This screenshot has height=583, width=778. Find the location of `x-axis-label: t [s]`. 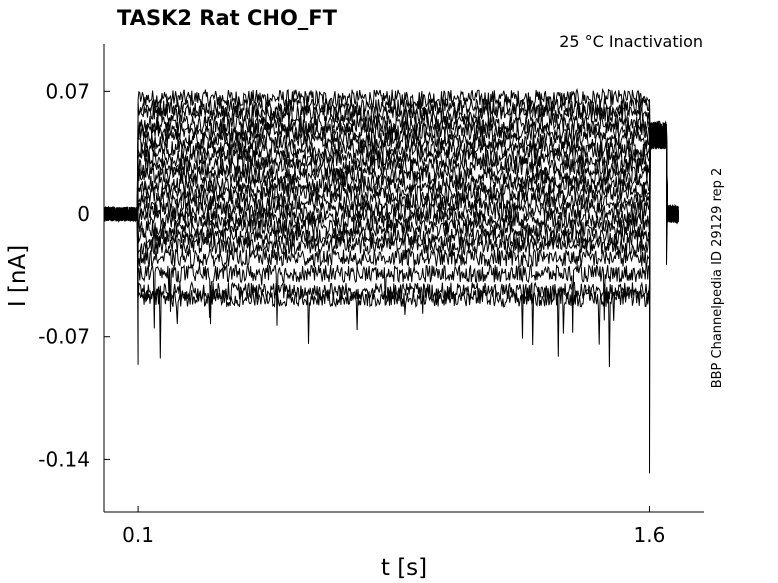

x-axis-label: t [s] is located at coordinates (404, 568).